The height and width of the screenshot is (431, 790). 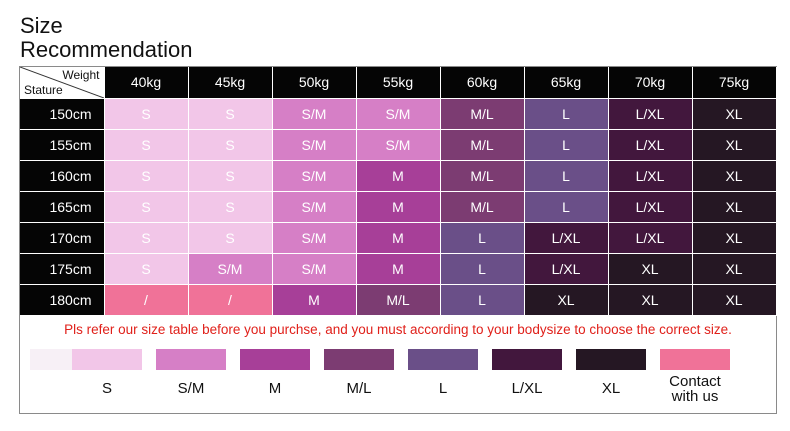 I want to click on table-row: 175cm S S/M S/M M L L/XL XL XL, so click(x=398, y=269).